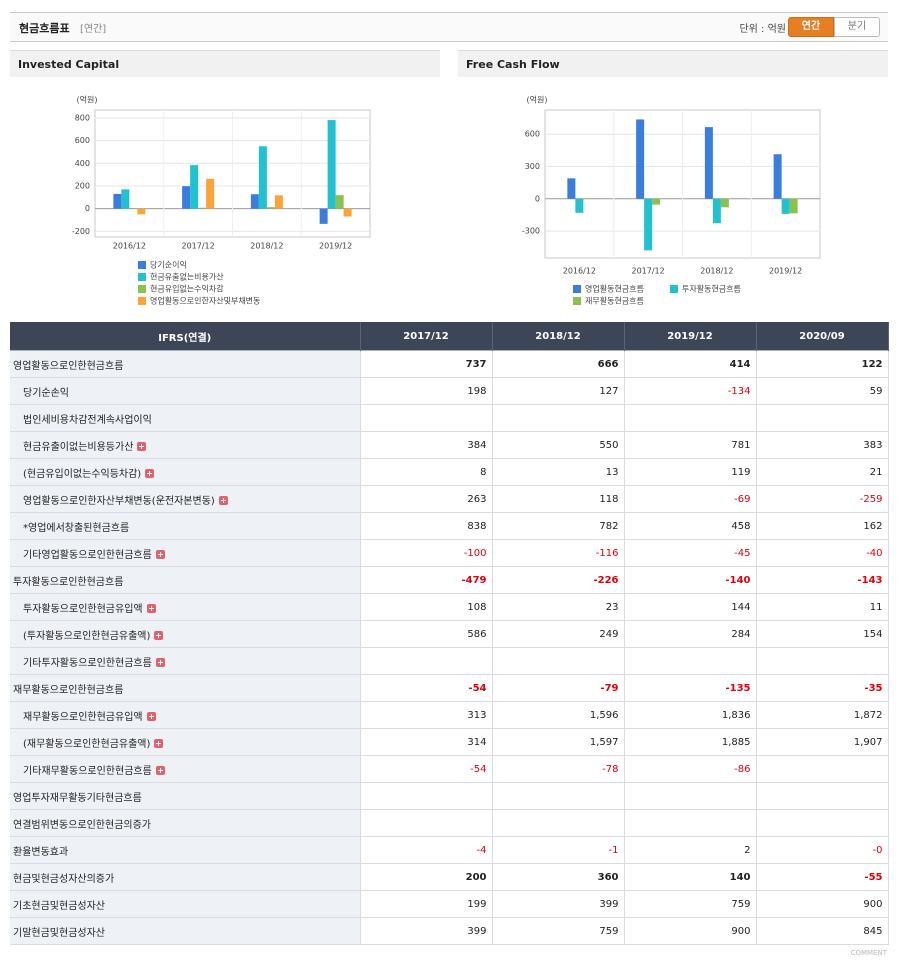  What do you see at coordinates (822, 850) in the screenshot?
I see `value-cell: -0` at bounding box center [822, 850].